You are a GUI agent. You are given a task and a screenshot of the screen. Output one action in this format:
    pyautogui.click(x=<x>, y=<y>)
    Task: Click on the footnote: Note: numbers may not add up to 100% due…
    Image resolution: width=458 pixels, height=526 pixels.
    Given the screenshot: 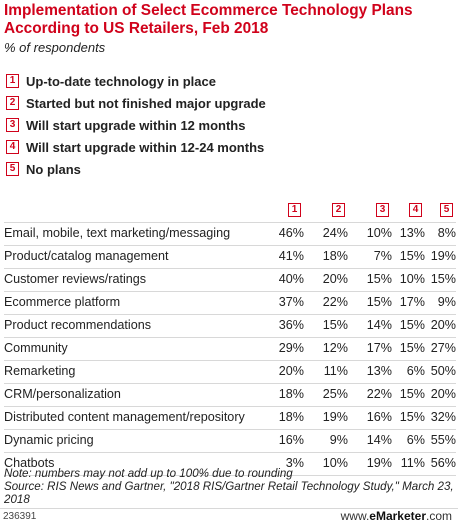 What is the action you would take?
    pyautogui.click(x=229, y=486)
    